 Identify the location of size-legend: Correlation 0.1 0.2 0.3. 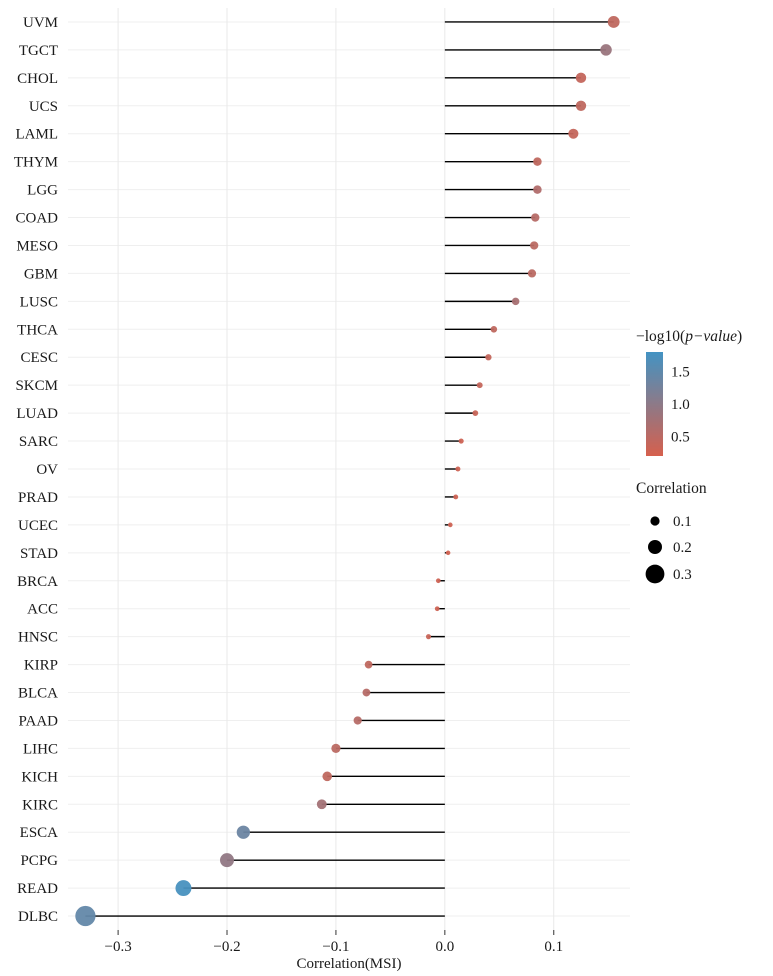
(671, 532).